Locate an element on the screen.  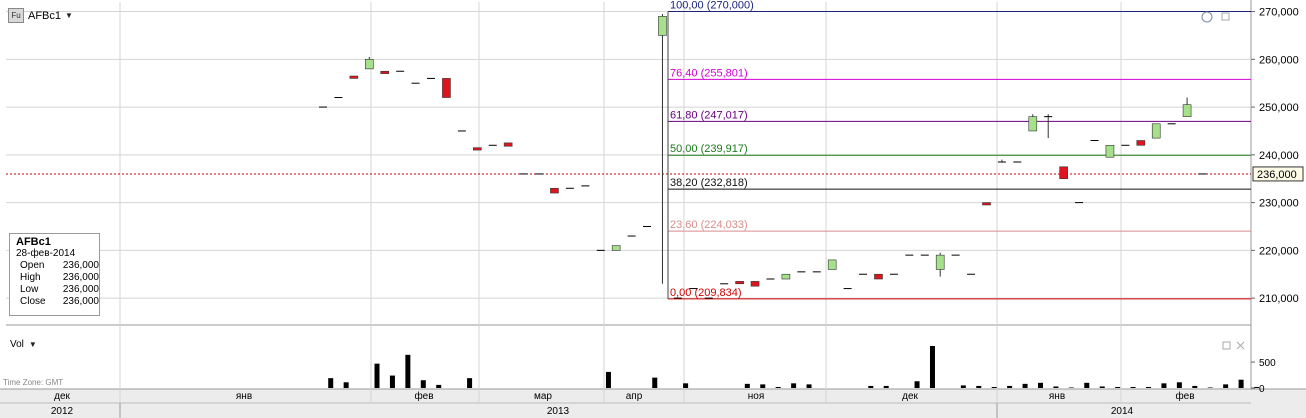
last-price-marker is located at coordinates (1278, 174).